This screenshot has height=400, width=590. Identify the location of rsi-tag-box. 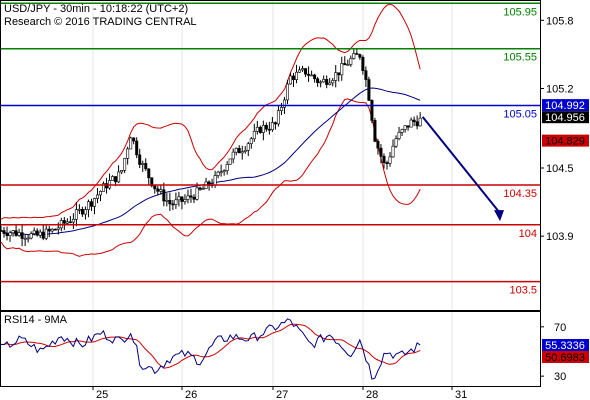
(565, 345).